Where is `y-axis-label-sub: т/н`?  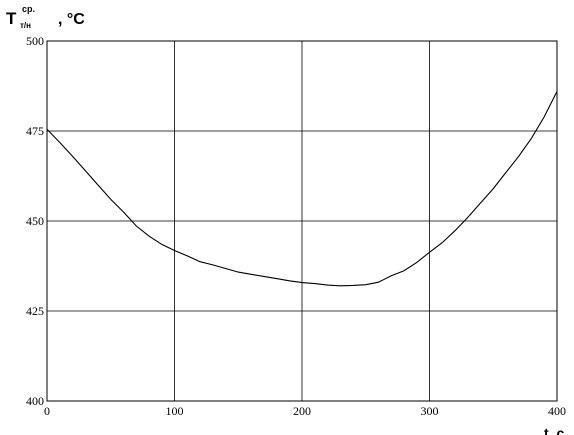 y-axis-label-sub: т/н is located at coordinates (25, 25).